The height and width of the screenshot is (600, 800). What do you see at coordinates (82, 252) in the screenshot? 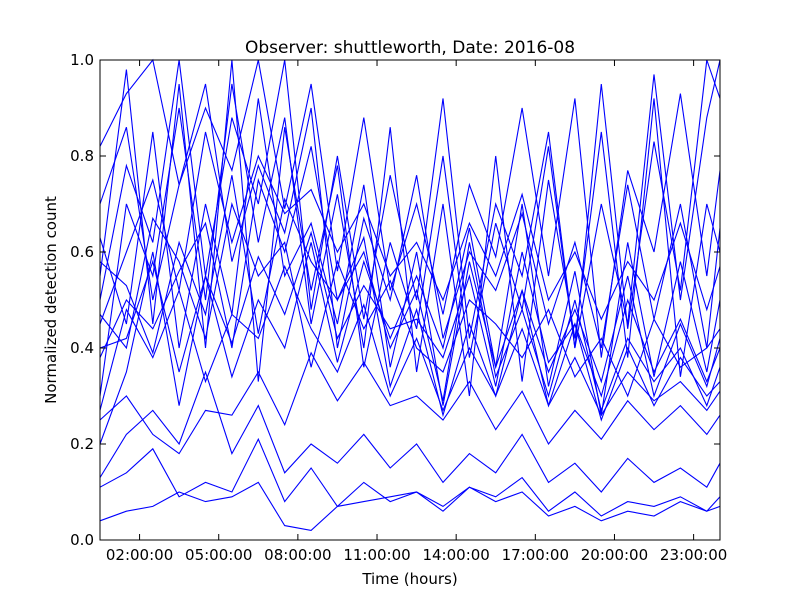
I see `y-tick-label: 0.6` at bounding box center [82, 252].